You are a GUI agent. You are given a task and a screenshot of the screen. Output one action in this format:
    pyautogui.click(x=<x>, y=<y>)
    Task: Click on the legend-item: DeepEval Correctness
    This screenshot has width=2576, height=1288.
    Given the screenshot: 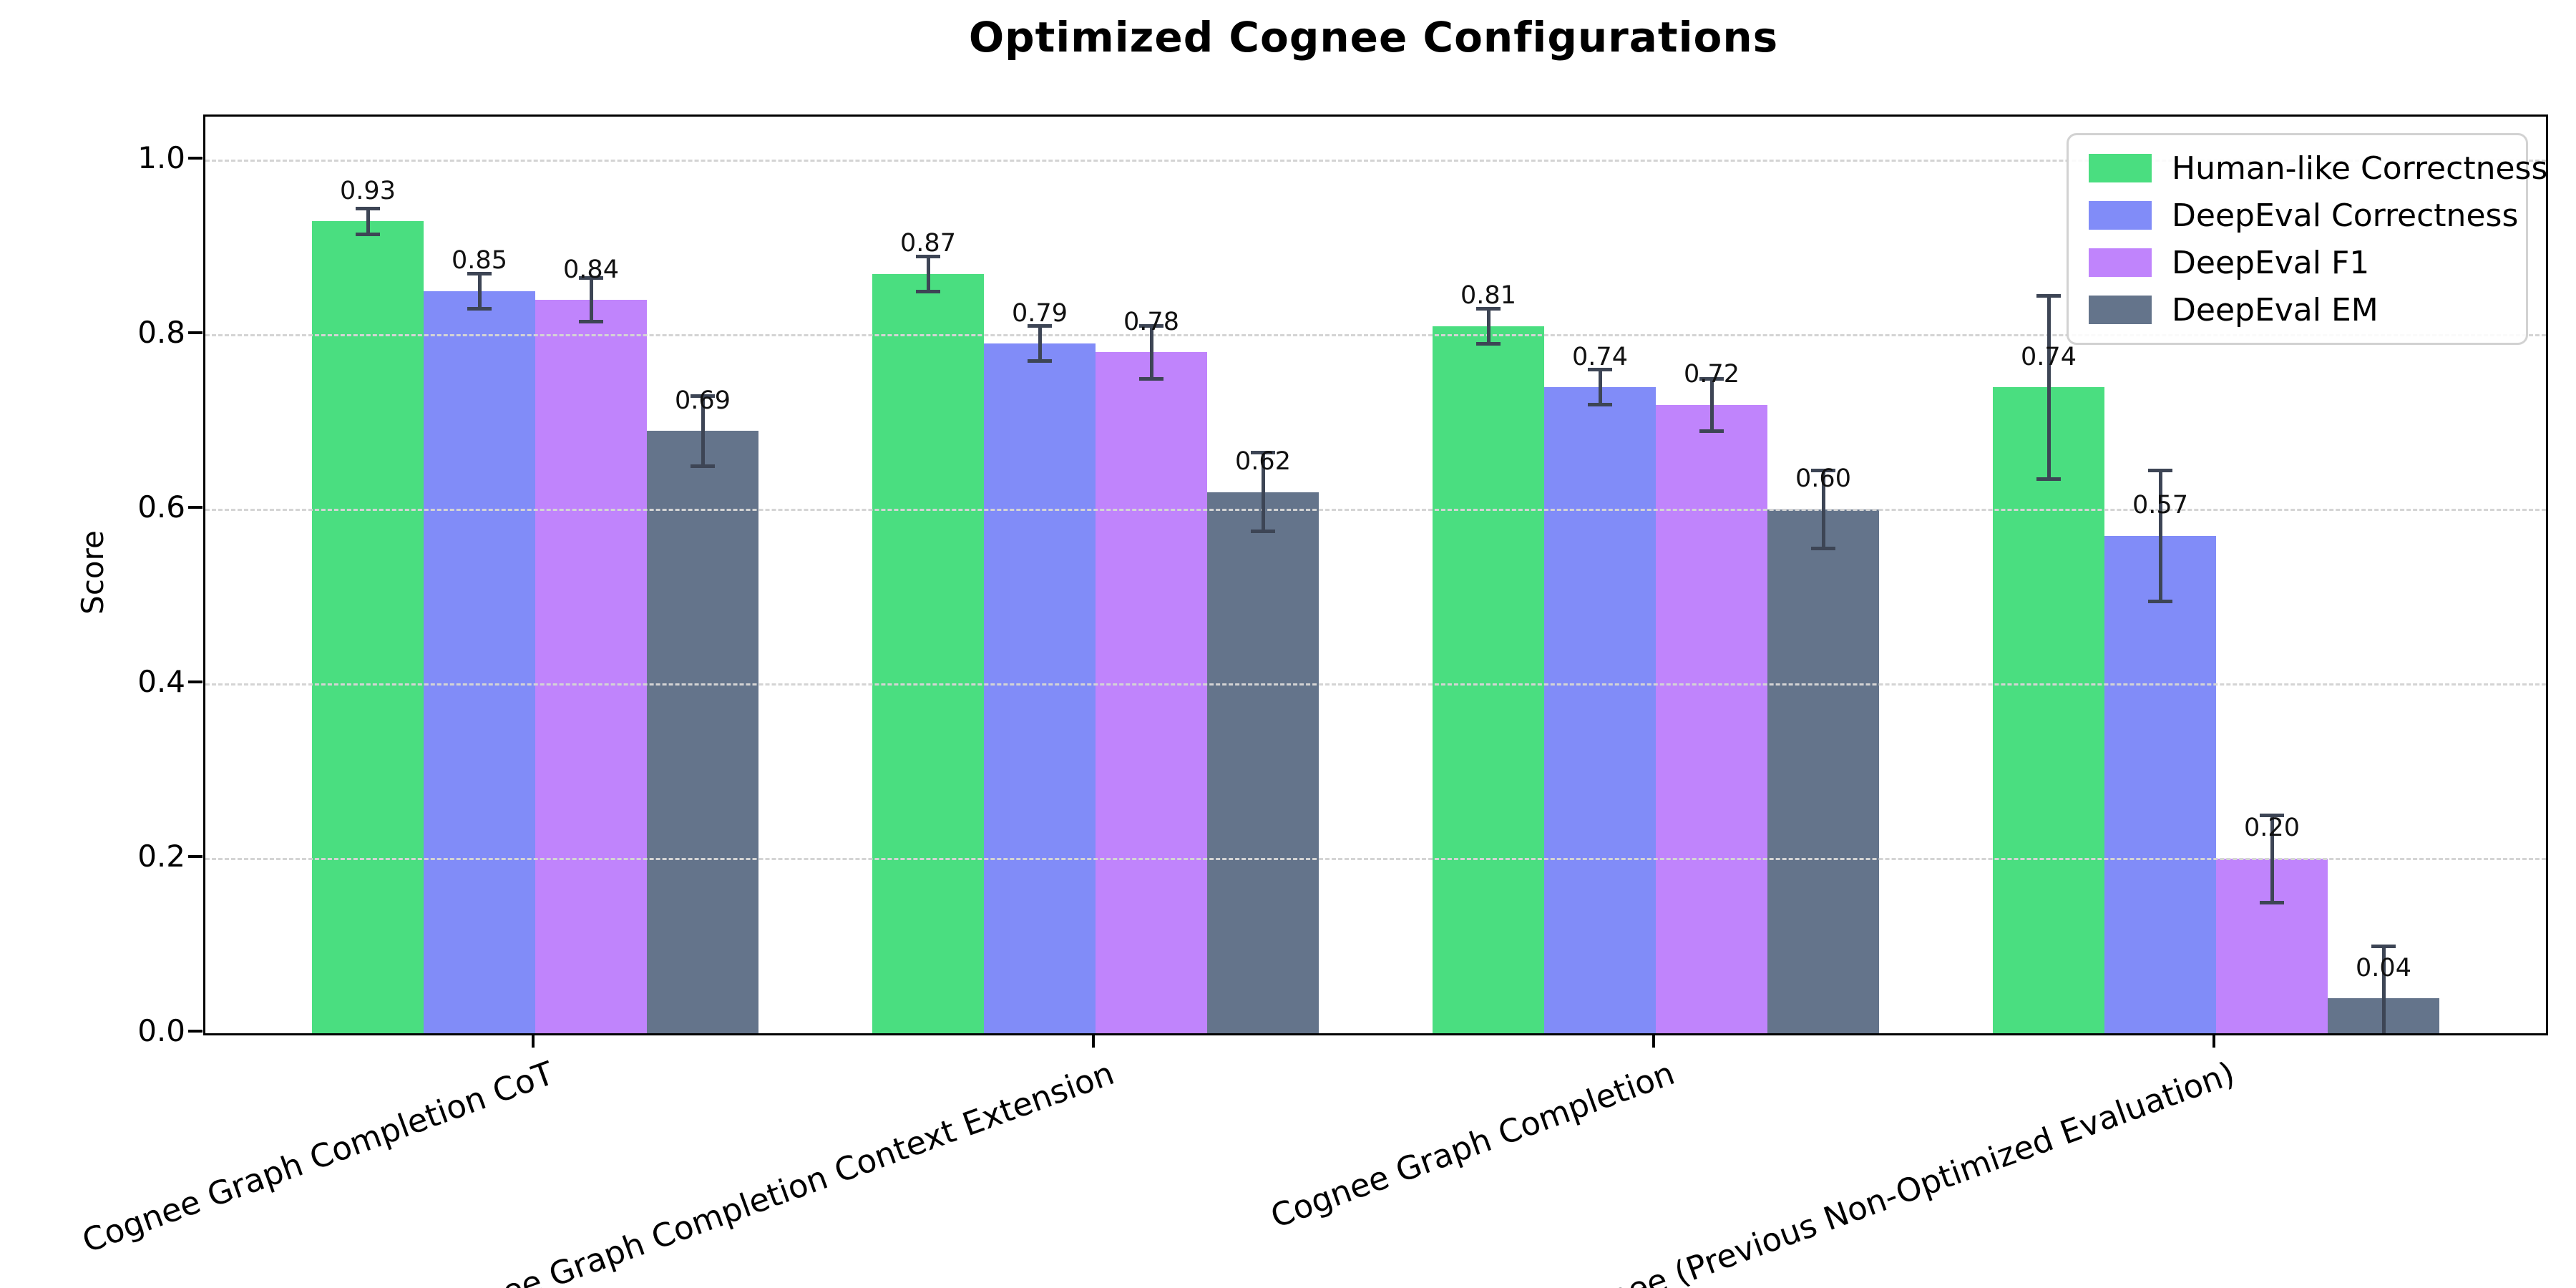 What is the action you would take?
    pyautogui.click(x=2303, y=215)
    